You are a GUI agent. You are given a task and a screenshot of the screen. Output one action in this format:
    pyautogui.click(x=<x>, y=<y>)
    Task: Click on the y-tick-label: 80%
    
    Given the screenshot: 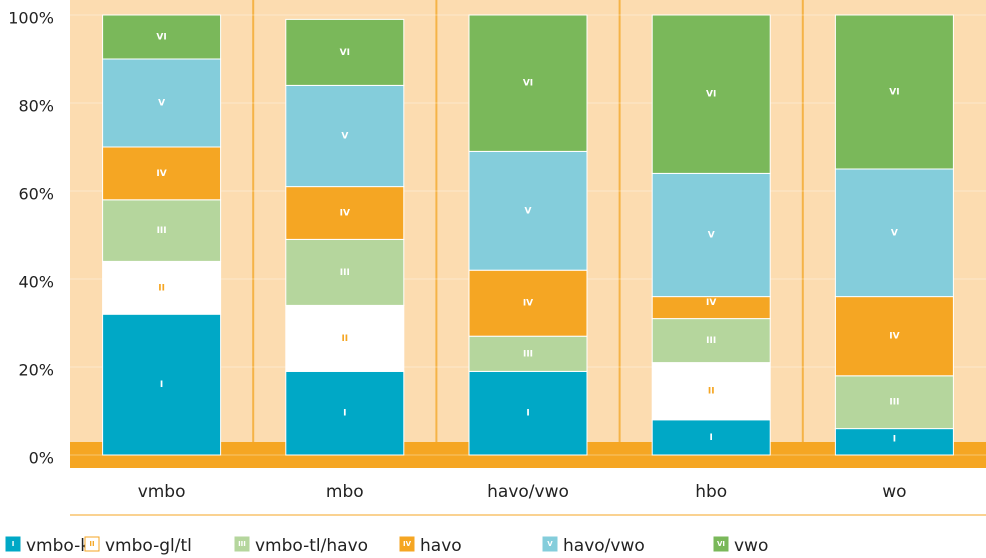 What is the action you would take?
    pyautogui.click(x=36, y=106)
    